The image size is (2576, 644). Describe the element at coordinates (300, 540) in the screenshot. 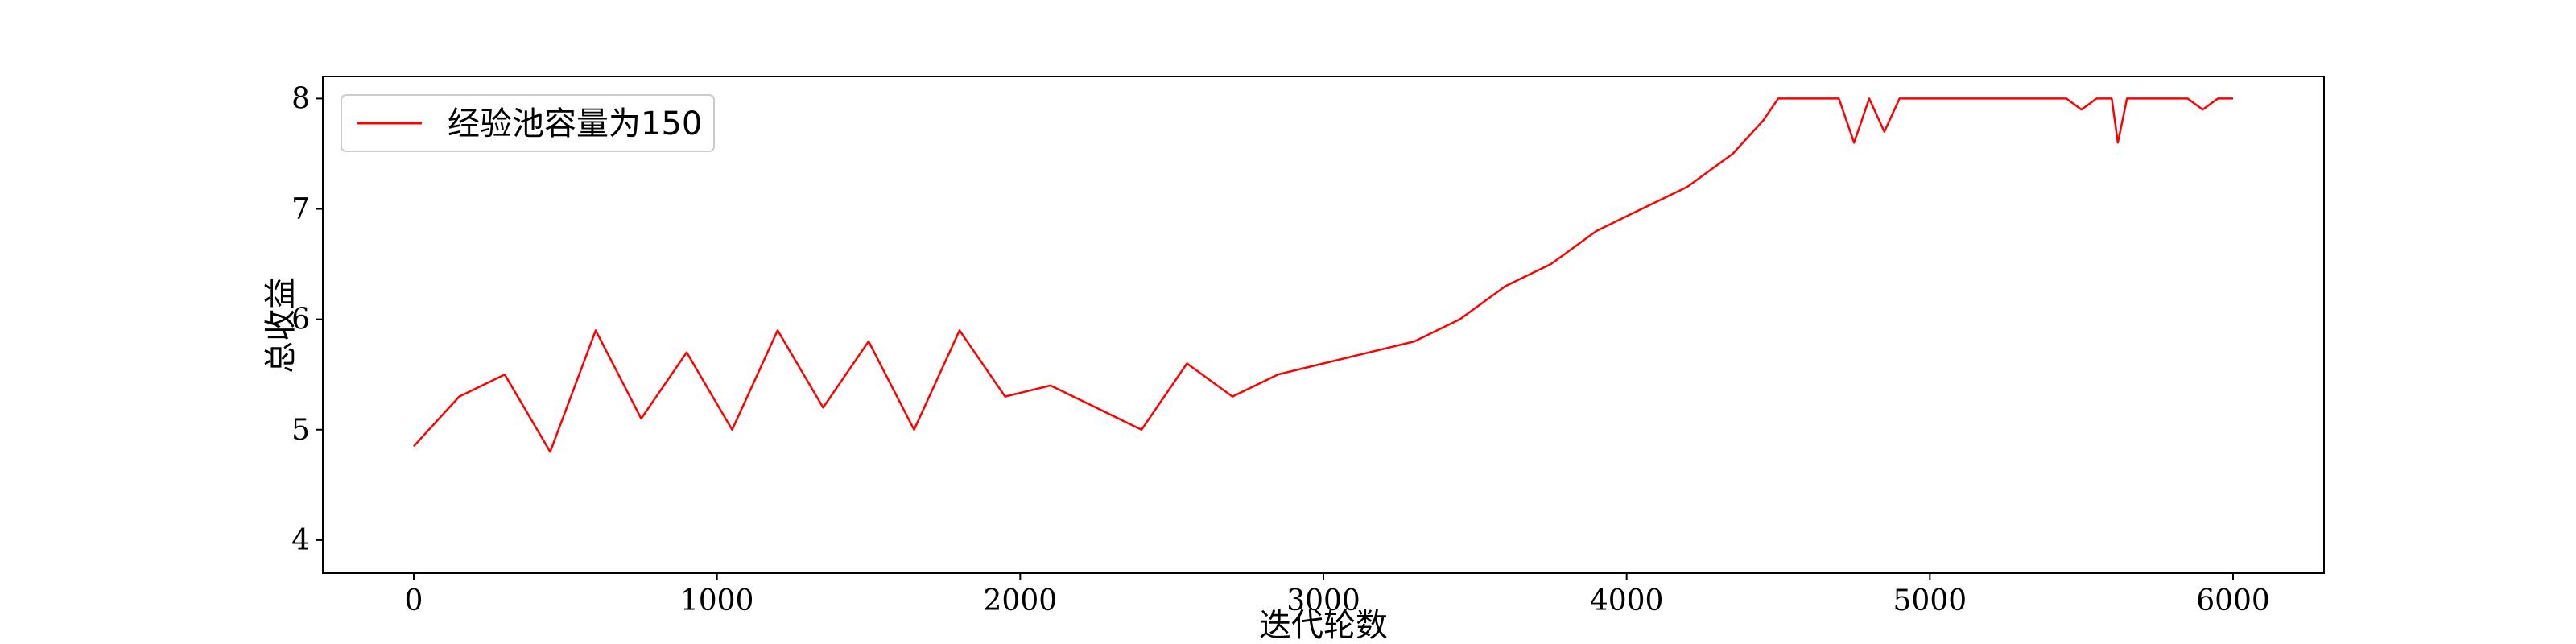

I see `y-tick-label: 4` at that location.